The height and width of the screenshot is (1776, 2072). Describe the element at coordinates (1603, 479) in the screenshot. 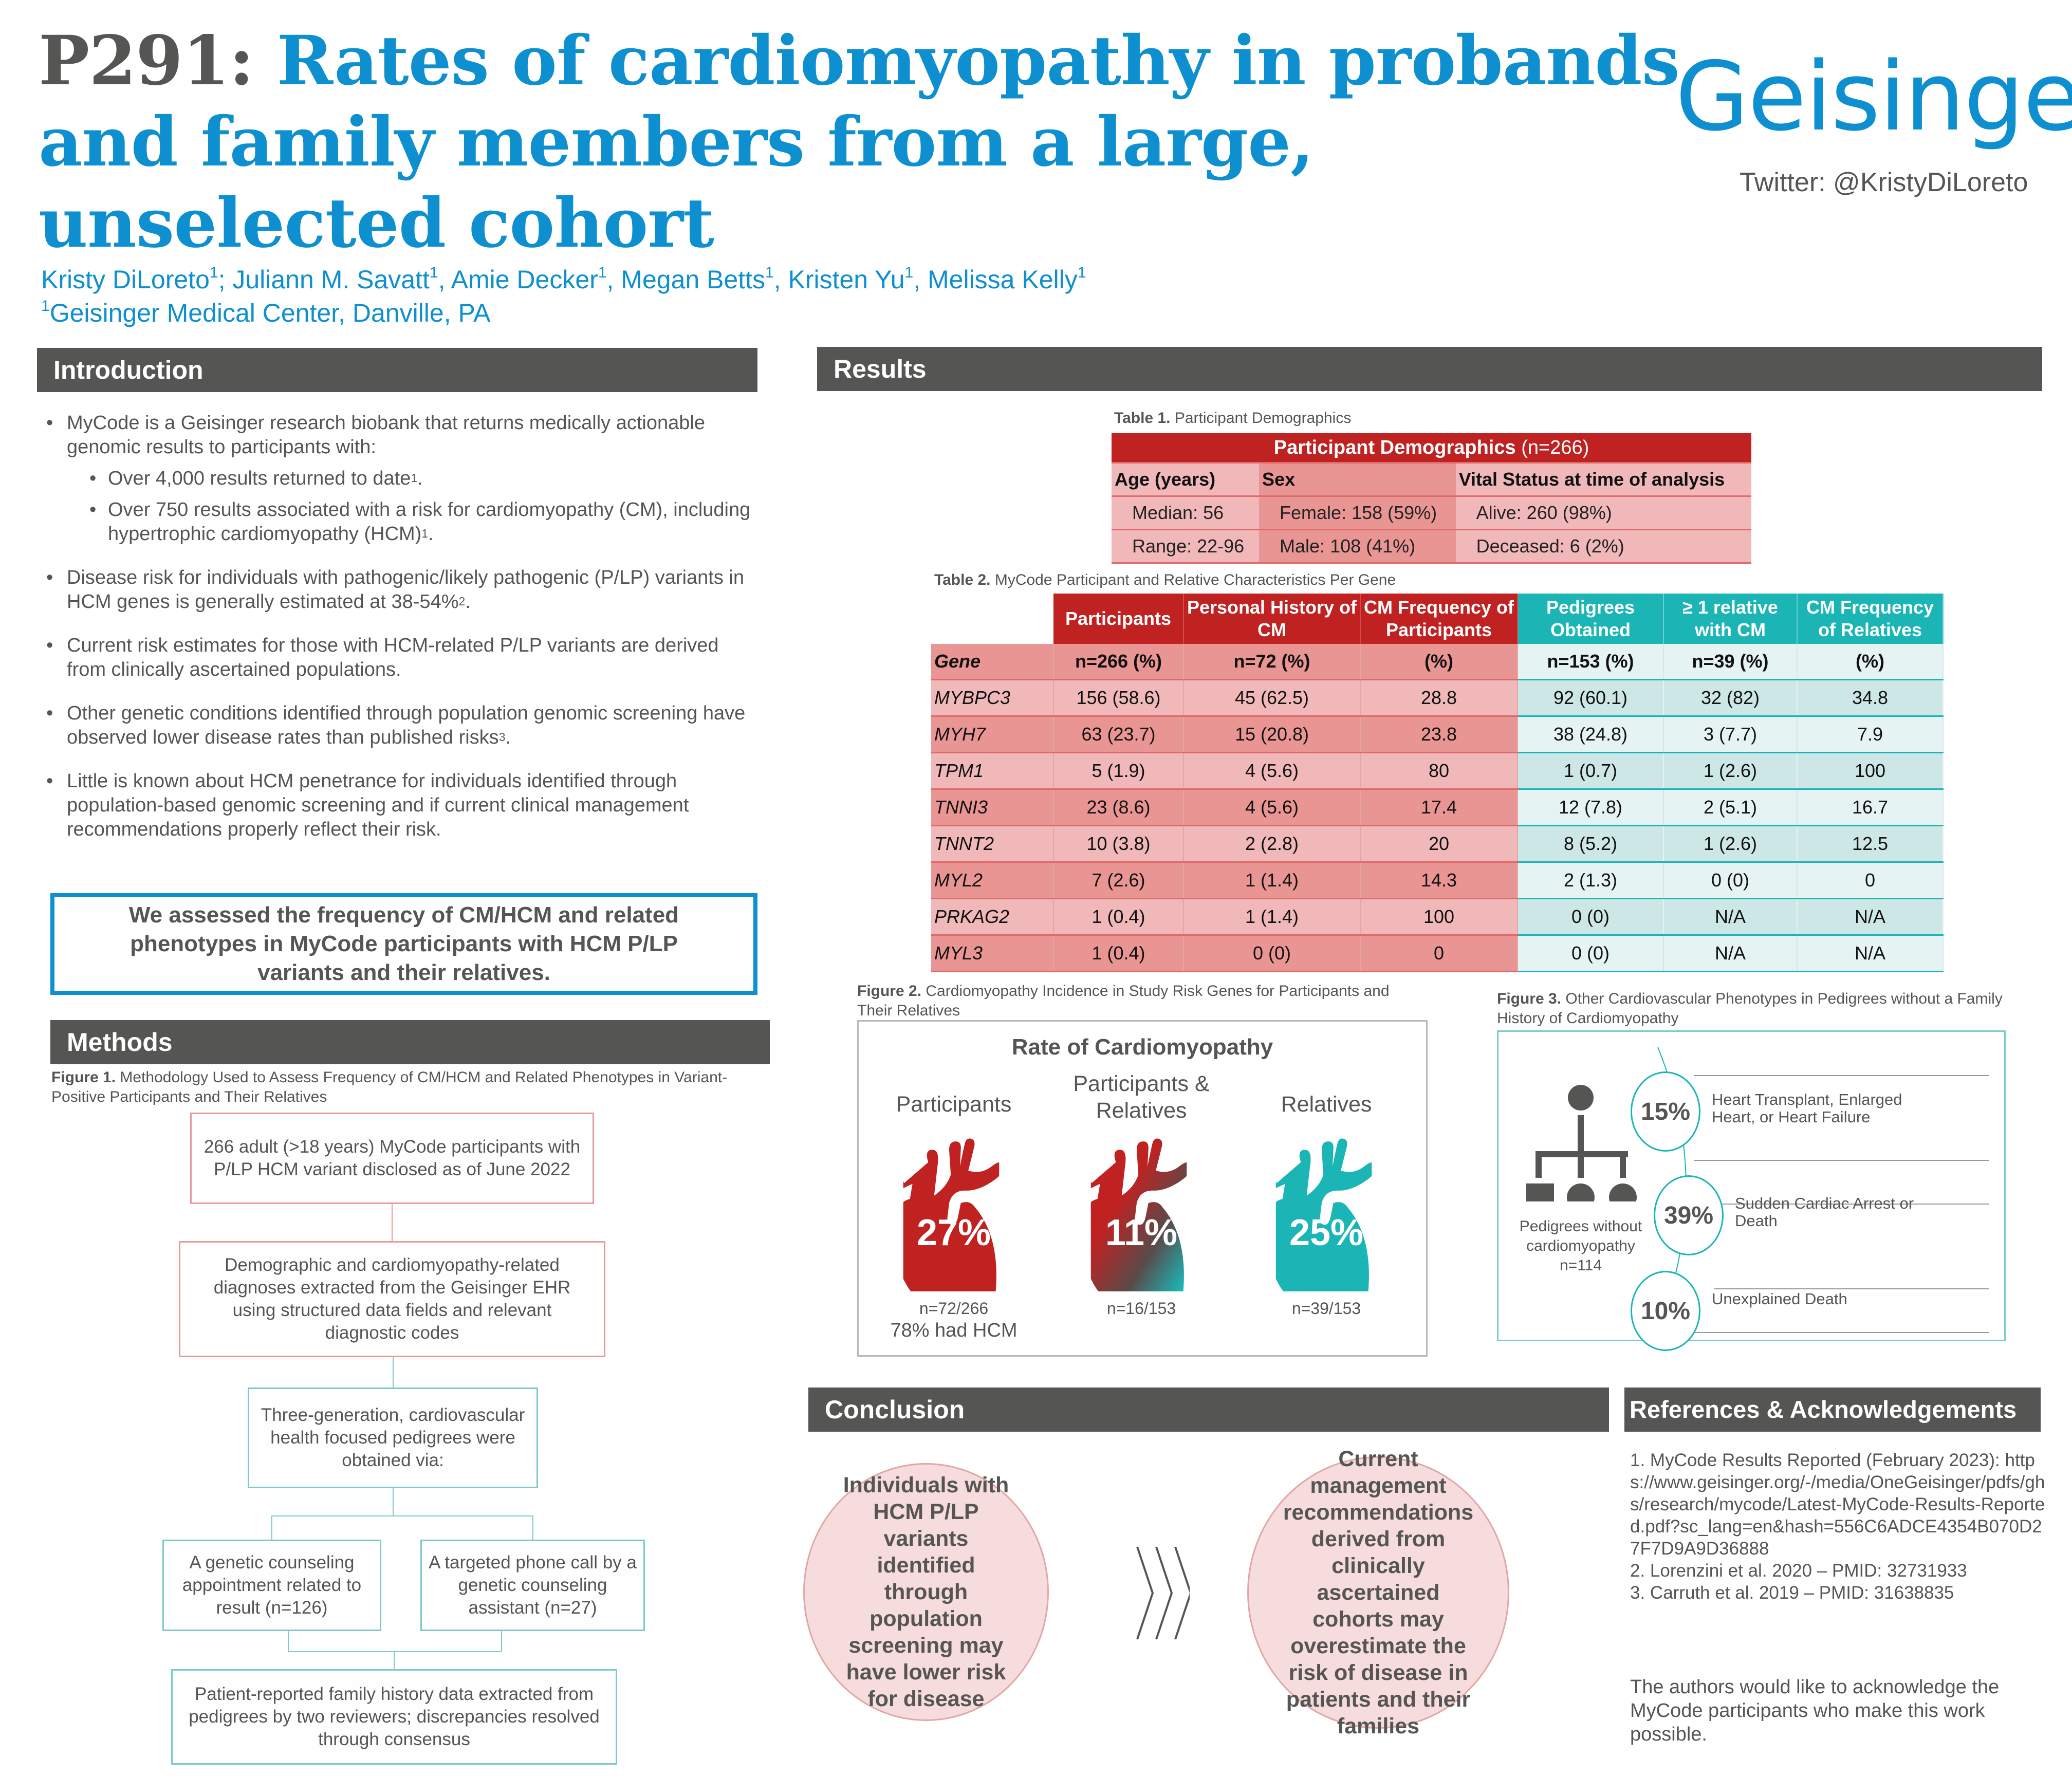

I see `column-header: Vital Status at time of analysis` at that location.